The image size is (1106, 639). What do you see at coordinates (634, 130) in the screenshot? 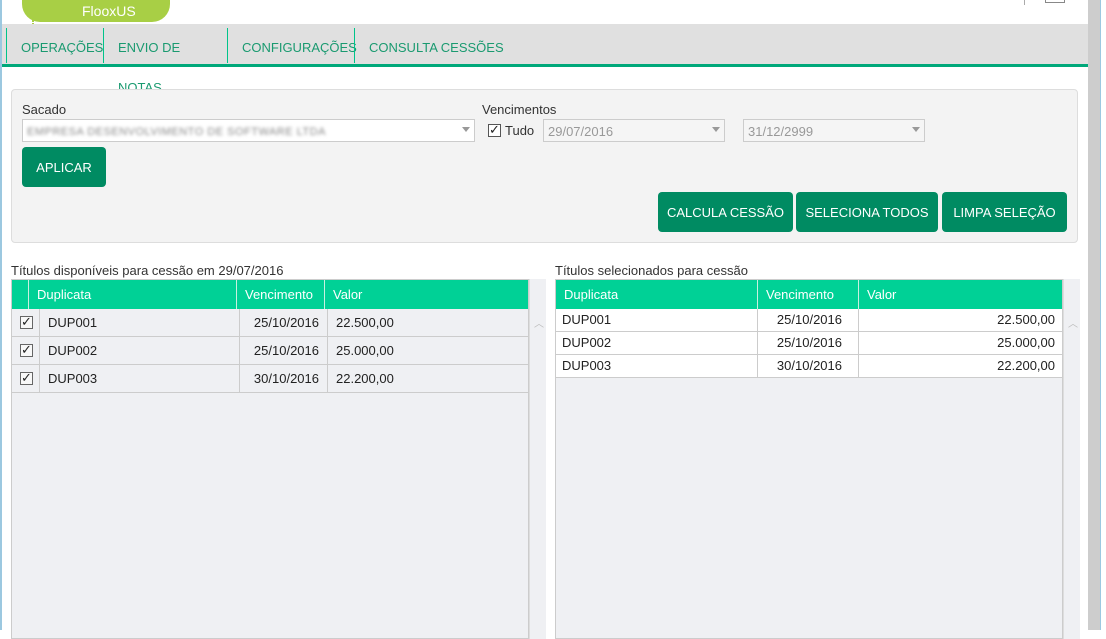
I see `date-from-select: 29/07/2016` at bounding box center [634, 130].